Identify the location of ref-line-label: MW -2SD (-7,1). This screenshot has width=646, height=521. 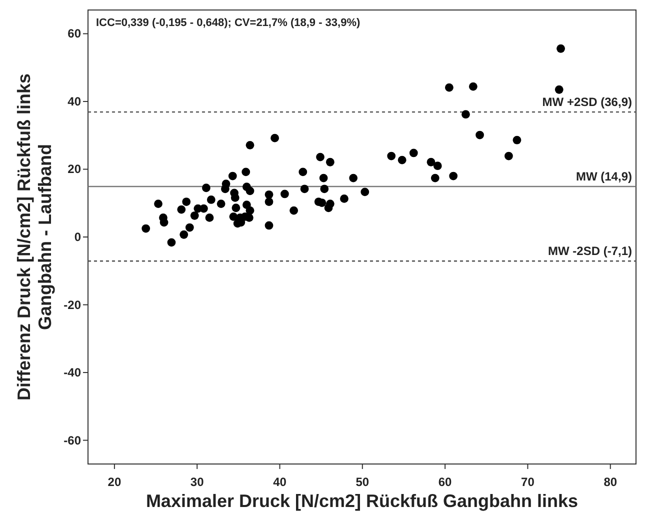
(590, 251).